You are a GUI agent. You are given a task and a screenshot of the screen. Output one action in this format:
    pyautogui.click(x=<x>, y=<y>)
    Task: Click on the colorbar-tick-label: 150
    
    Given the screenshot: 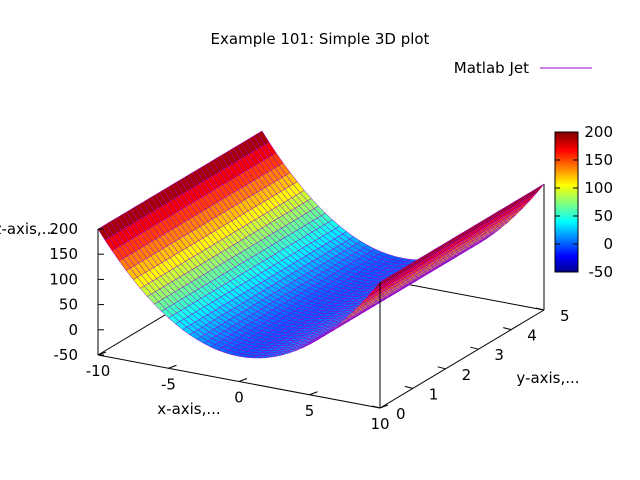 What is the action you would take?
    pyautogui.click(x=598, y=160)
    